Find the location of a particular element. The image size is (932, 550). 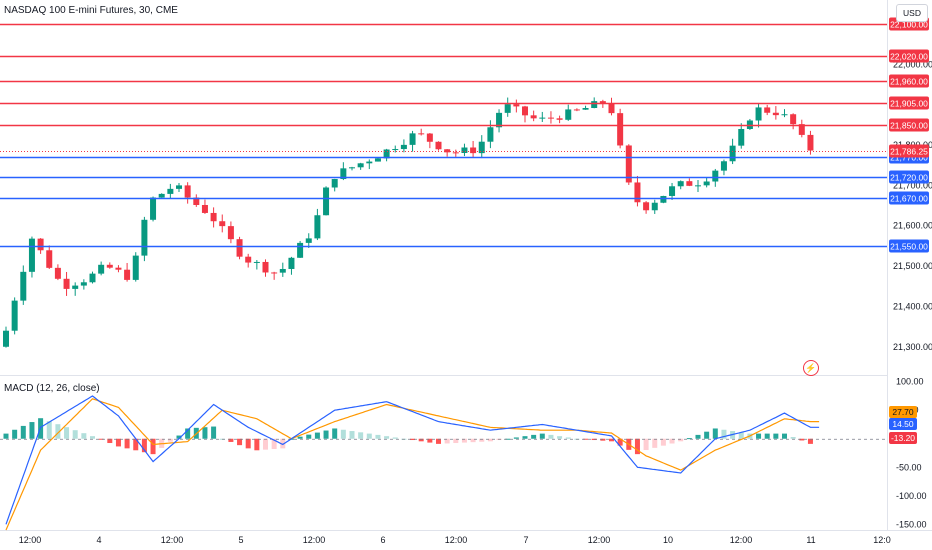

last-price-label: 21,786.25 is located at coordinates (909, 152).